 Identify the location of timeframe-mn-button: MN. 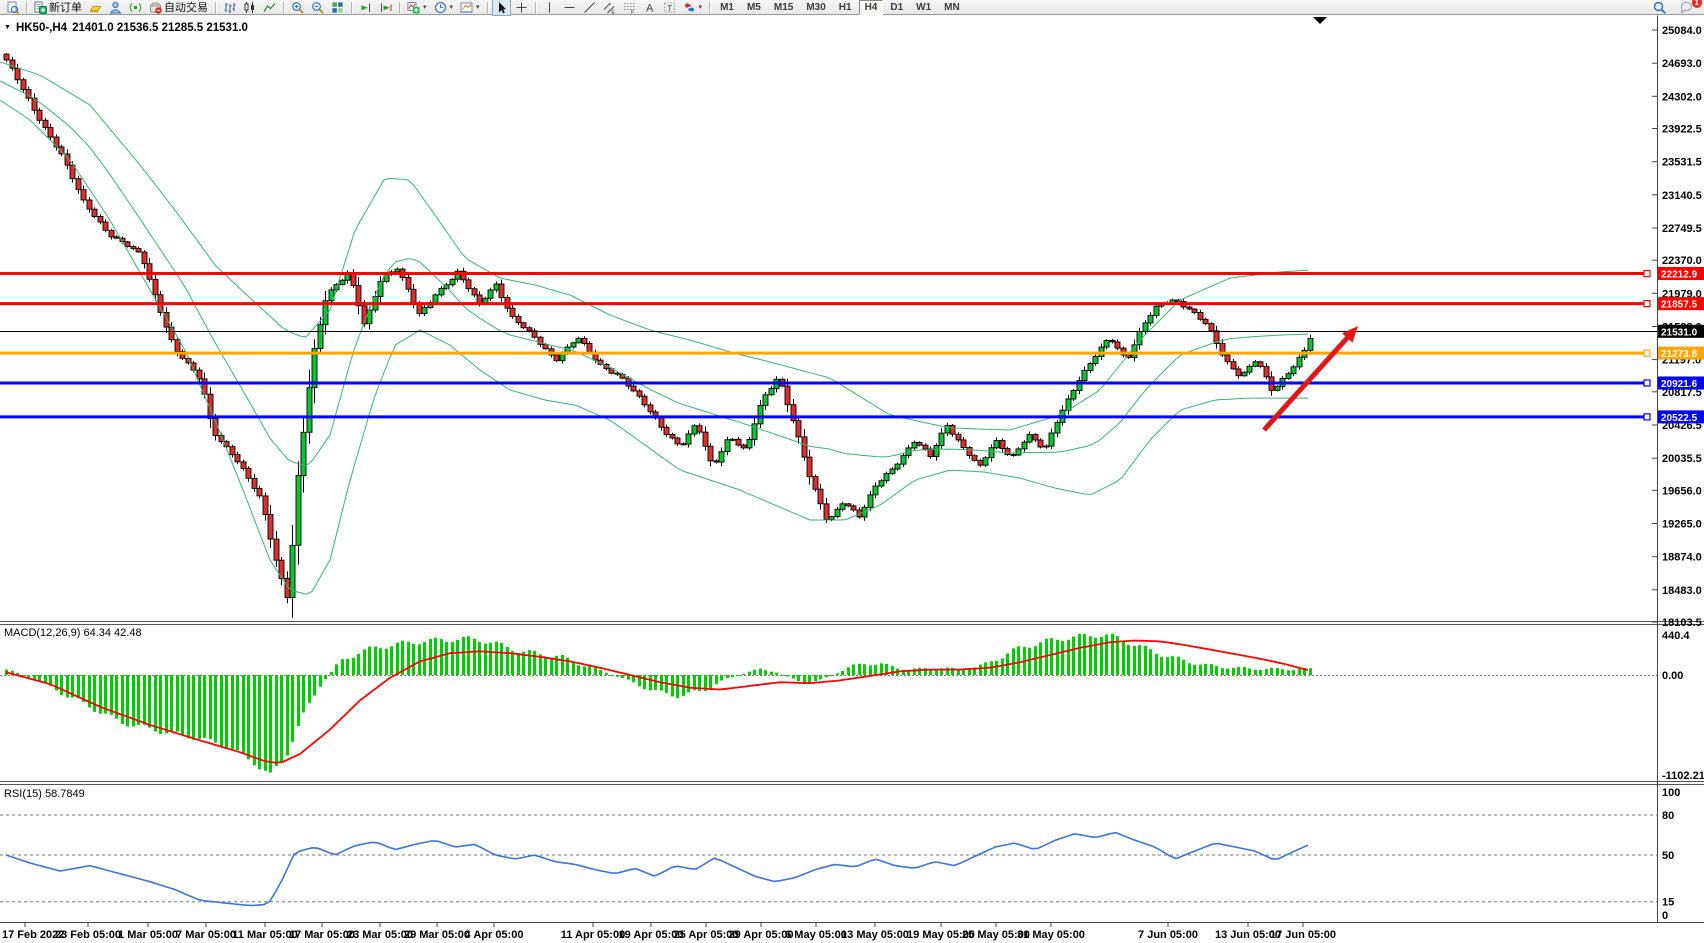
(952, 7).